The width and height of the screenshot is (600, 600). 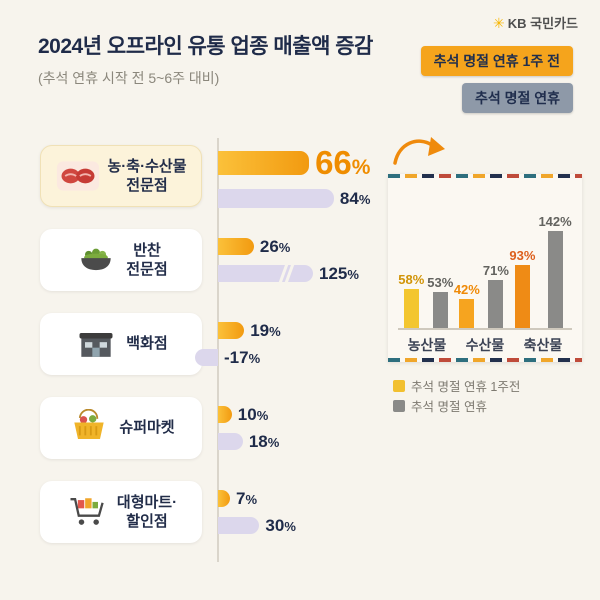 I want to click on category-label: 대형마트· 할인점, so click(x=147, y=512).